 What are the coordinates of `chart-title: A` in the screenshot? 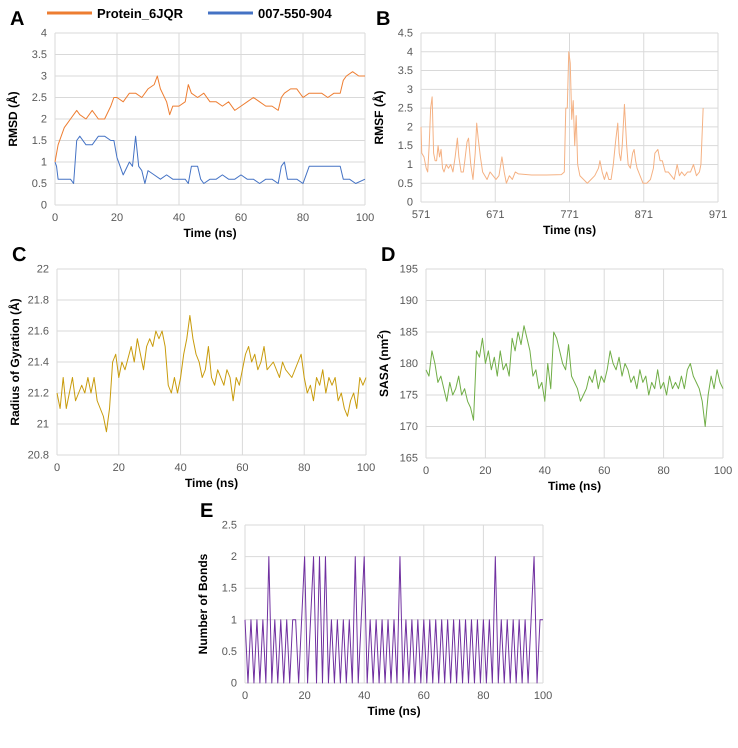 It's located at (17, 19).